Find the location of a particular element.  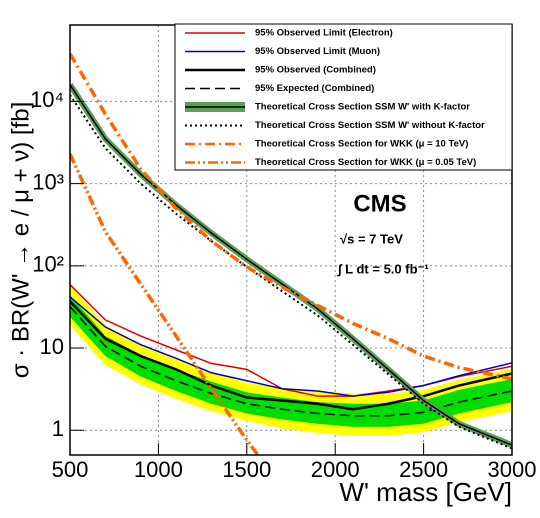

annotation: √s = 7 TeV is located at coordinates (371, 238).